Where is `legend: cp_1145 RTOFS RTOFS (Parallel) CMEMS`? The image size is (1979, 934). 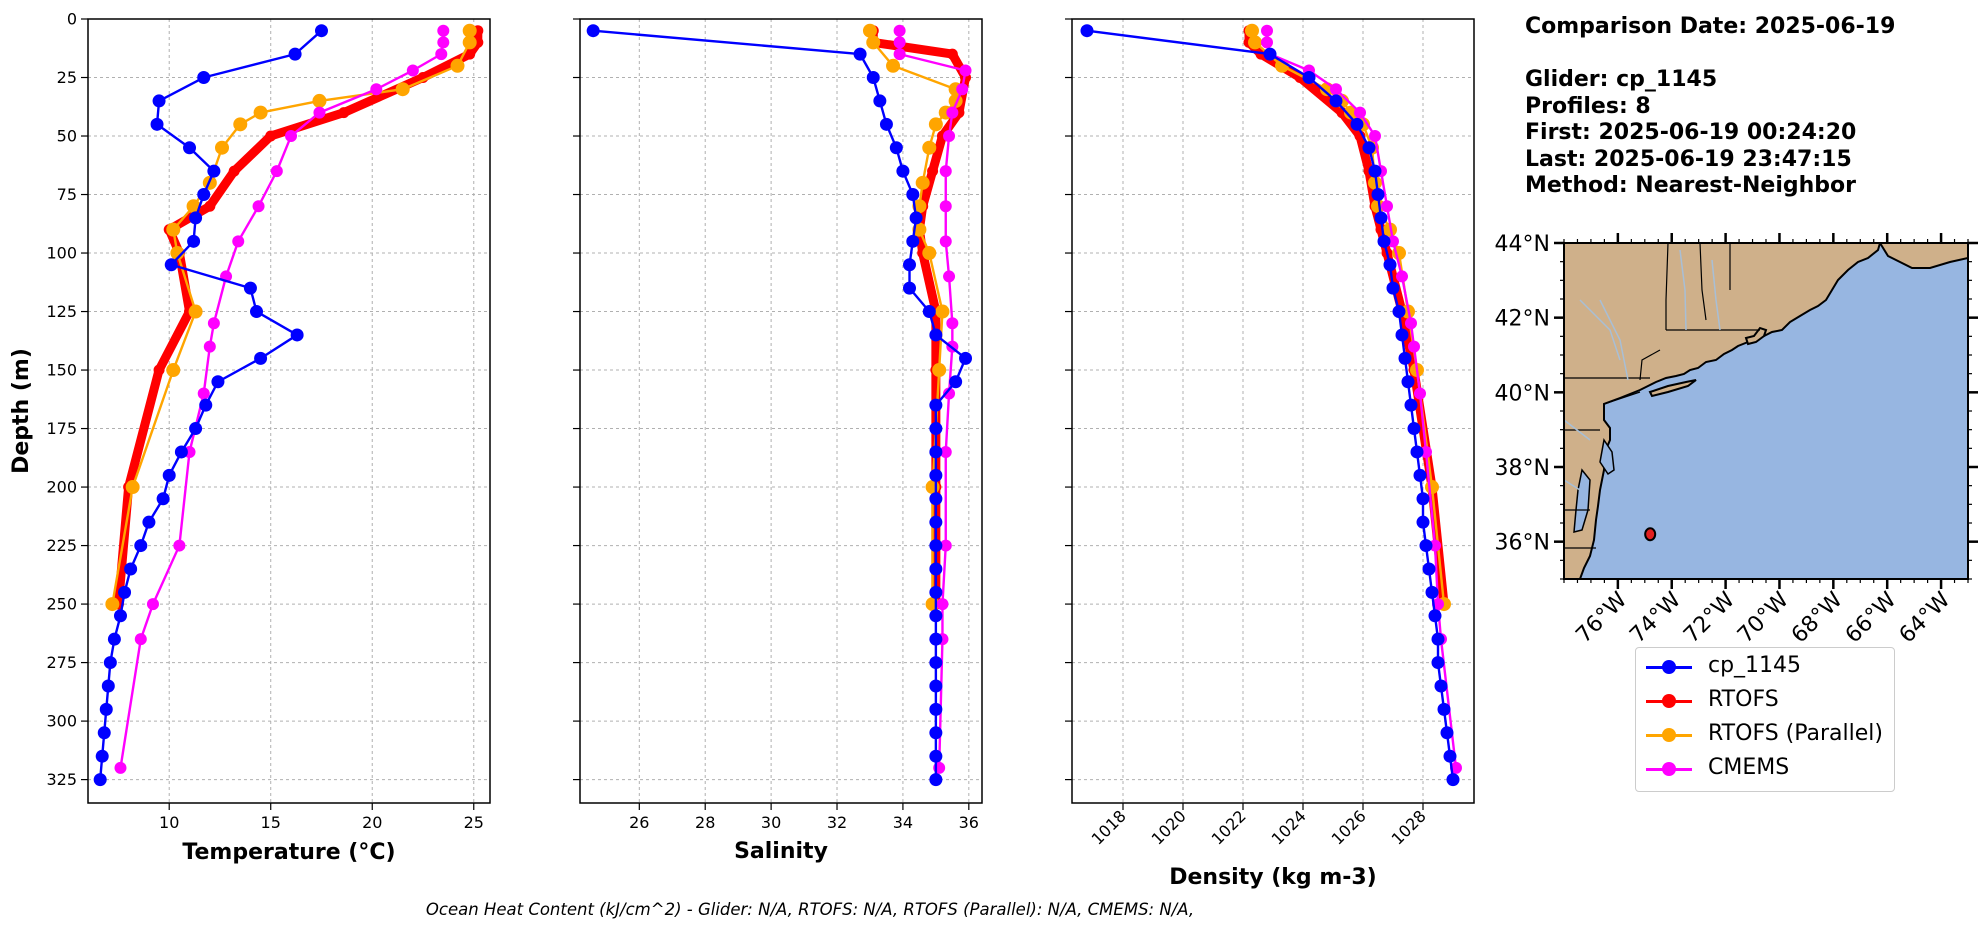 legend: cp_1145 RTOFS RTOFS (Parallel) CMEMS is located at coordinates (1765, 719).